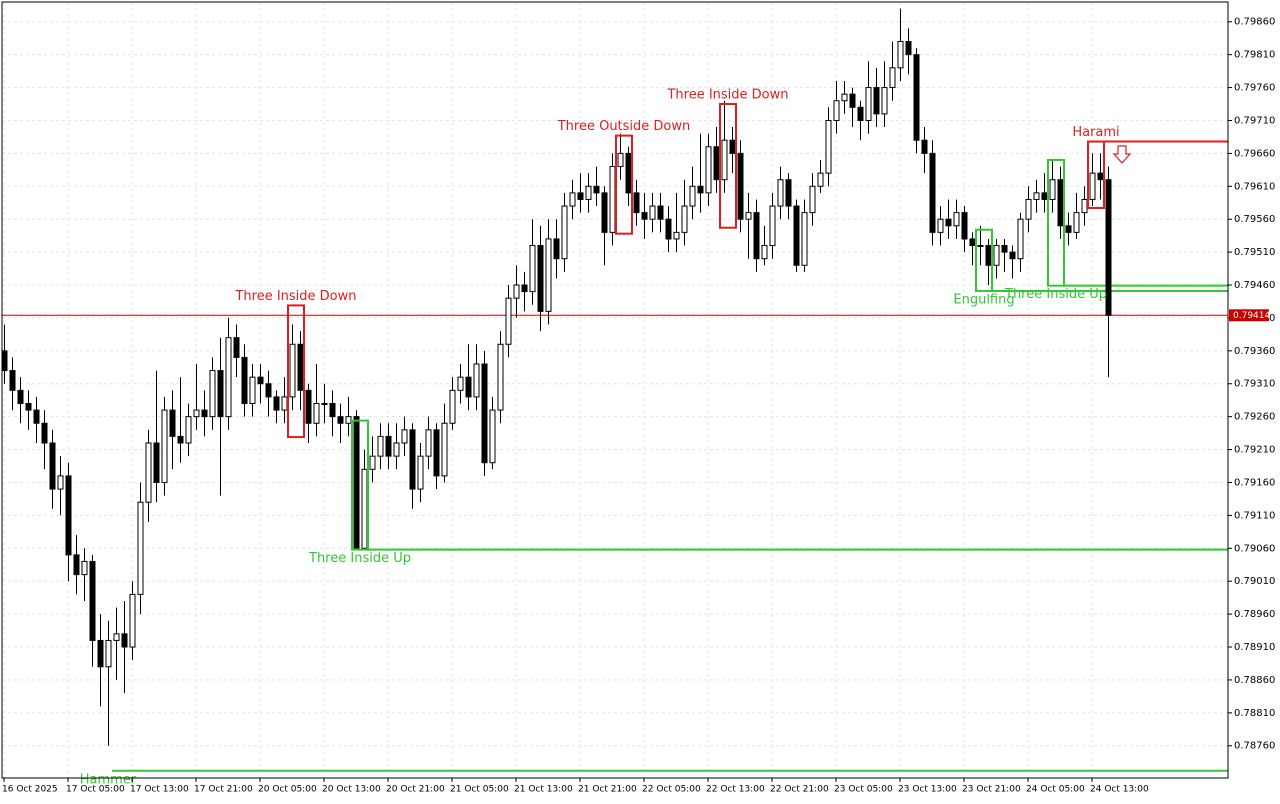 The height and width of the screenshot is (804, 1280). I want to click on pattern-label: Three Inside Down, so click(295, 296).